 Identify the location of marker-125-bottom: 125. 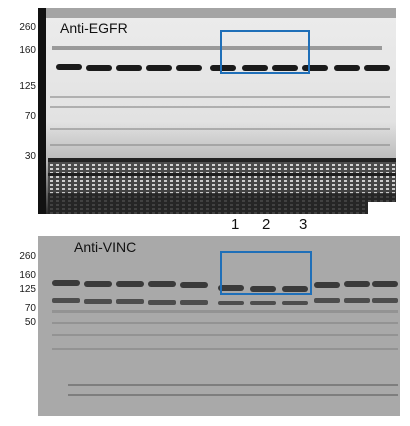
(27, 289).